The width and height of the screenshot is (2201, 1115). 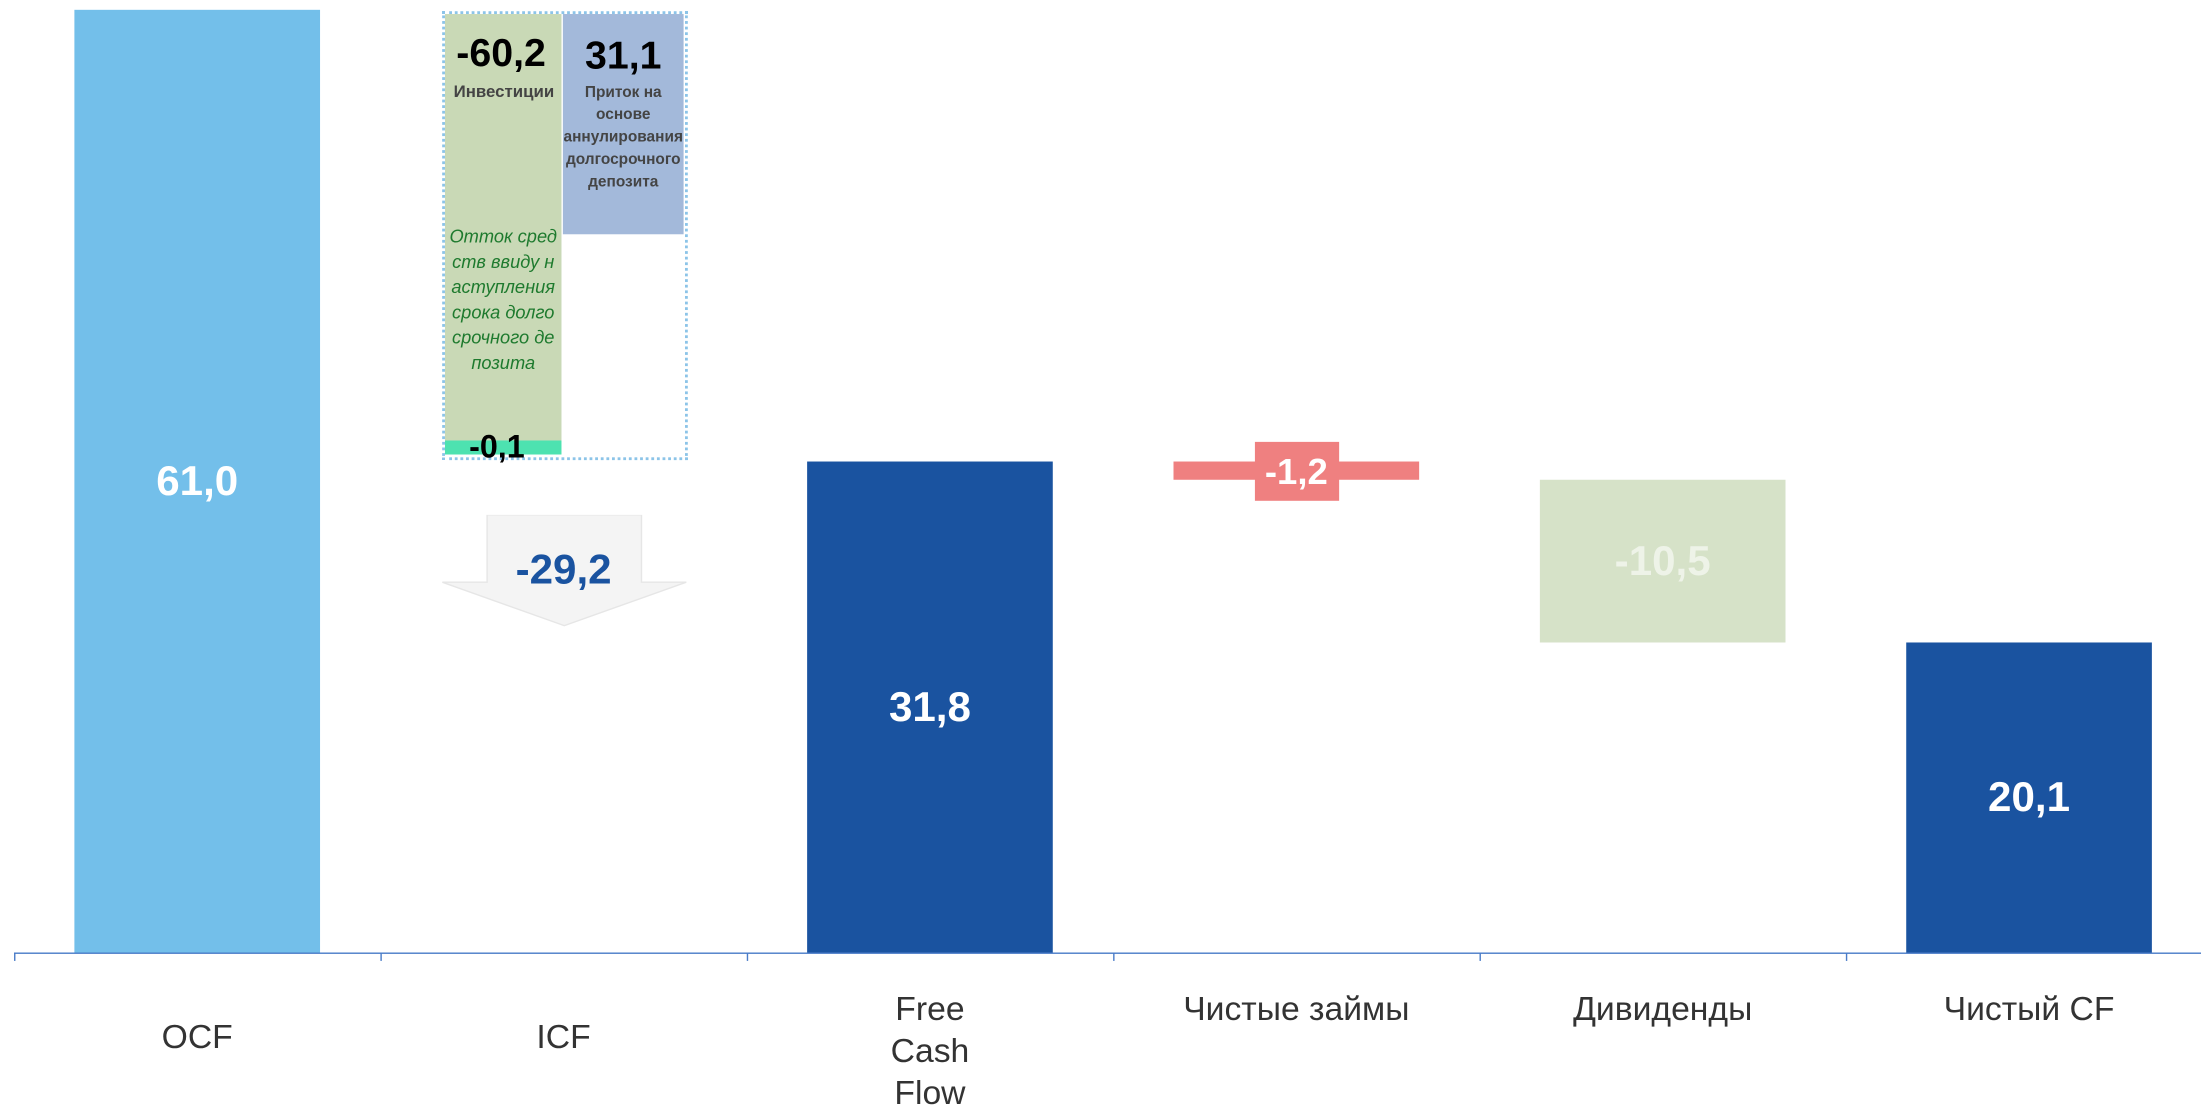 I want to click on value-label: 61,0, so click(x=197, y=482).